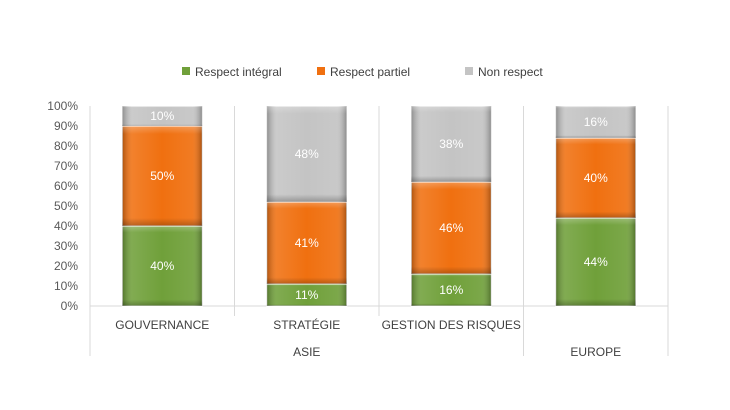  I want to click on data-label-strategie-respect-partiel: 41%, so click(307, 243).